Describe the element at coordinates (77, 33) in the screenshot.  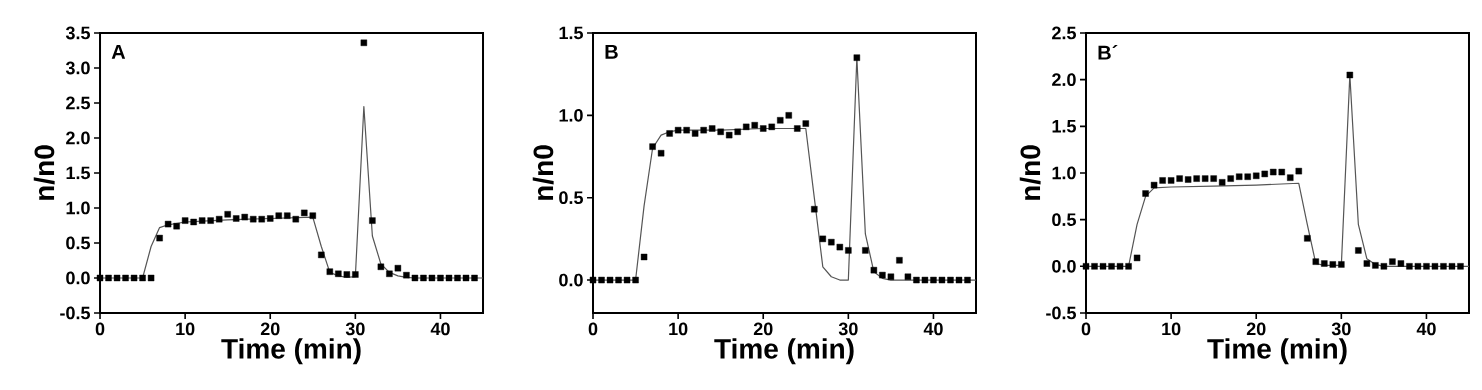
I see `y-tick-label: 3.5` at that location.